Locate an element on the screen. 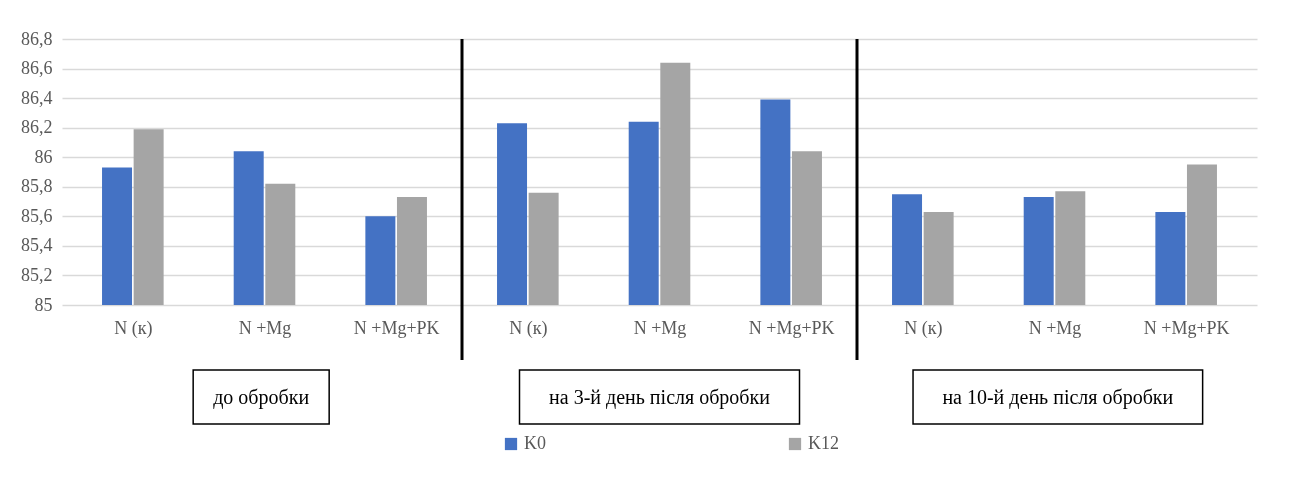 Image resolution: width=1300 pixels, height=488 pixels. y-tick-label: 85,8 is located at coordinates (37, 186).